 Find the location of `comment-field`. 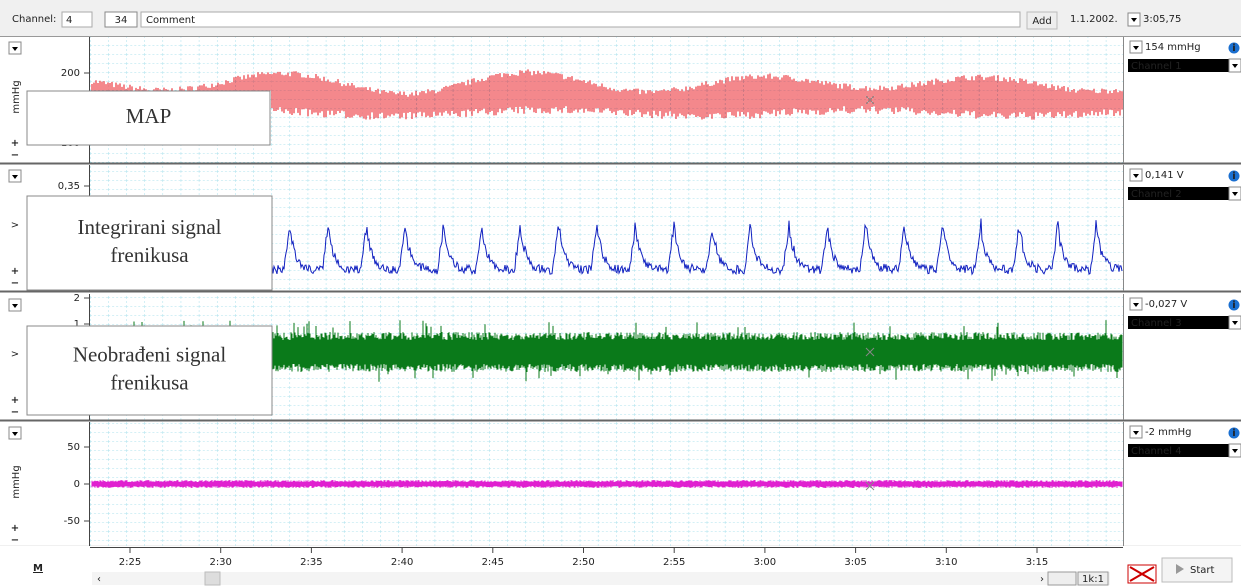

comment-field is located at coordinates (580, 19).